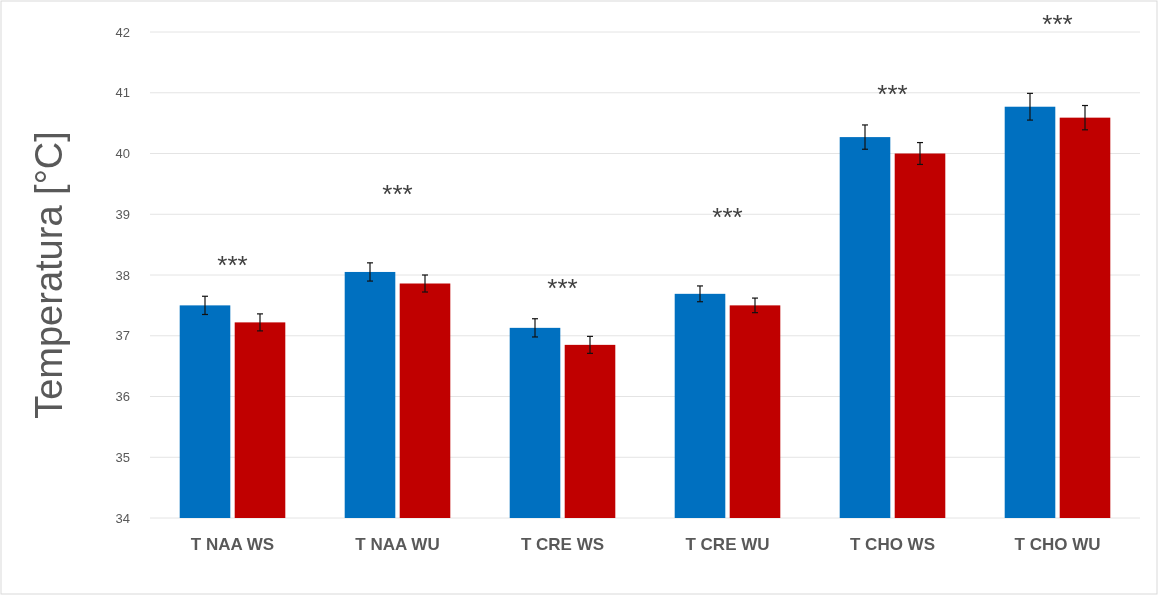  I want to click on x-tick-label: T CRE WU, so click(727, 544).